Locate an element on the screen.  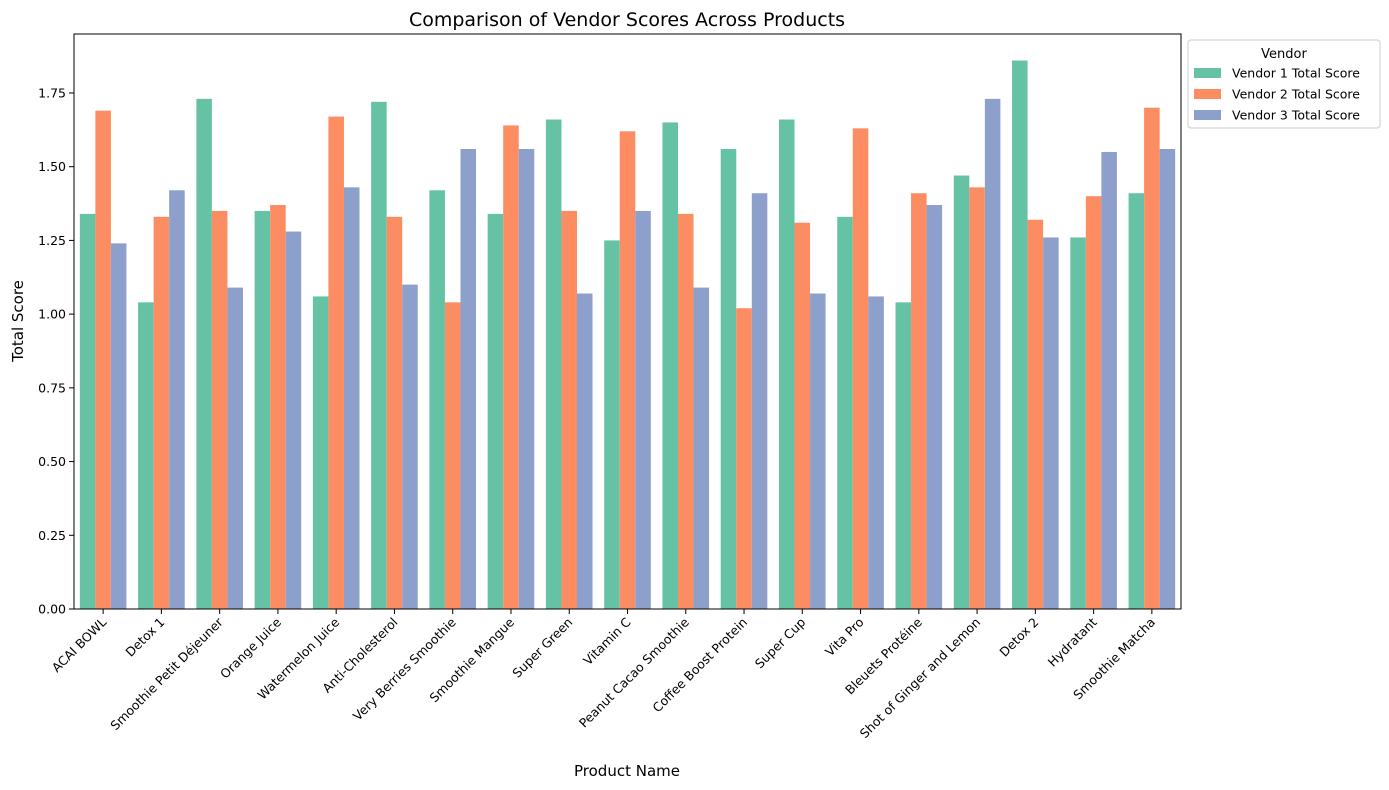
x-tick-label: Detox 1 is located at coordinates (144, 637).